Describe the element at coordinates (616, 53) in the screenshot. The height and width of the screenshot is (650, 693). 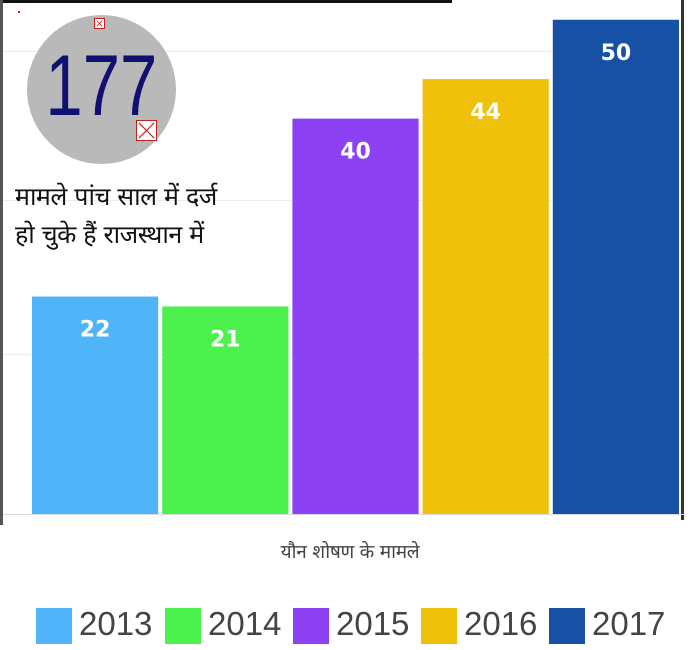
I see `data-label-2017: 50` at that location.